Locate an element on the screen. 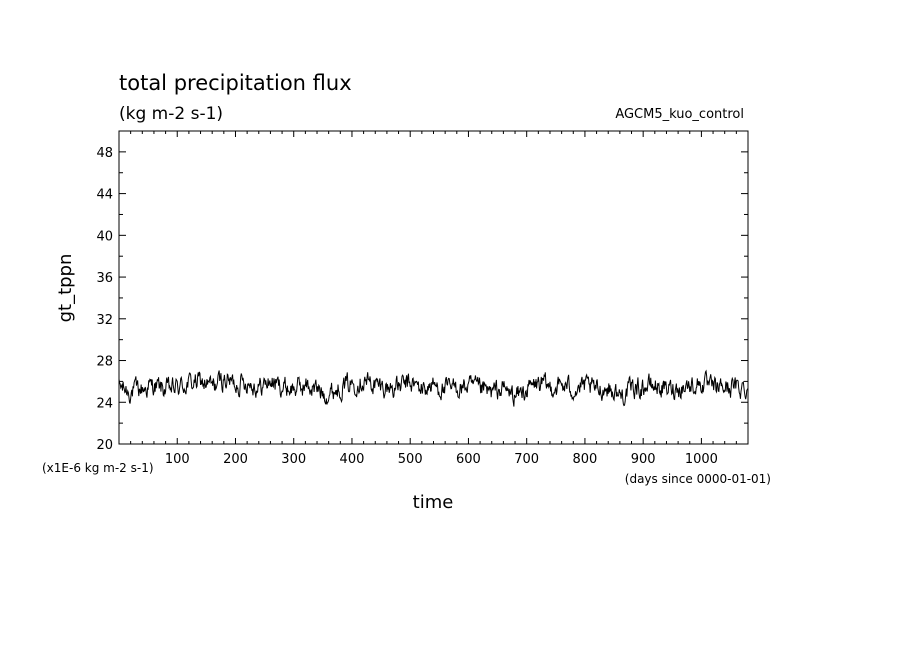 This screenshot has height=654, width=904. y-tick-label: 24 is located at coordinates (104, 403).